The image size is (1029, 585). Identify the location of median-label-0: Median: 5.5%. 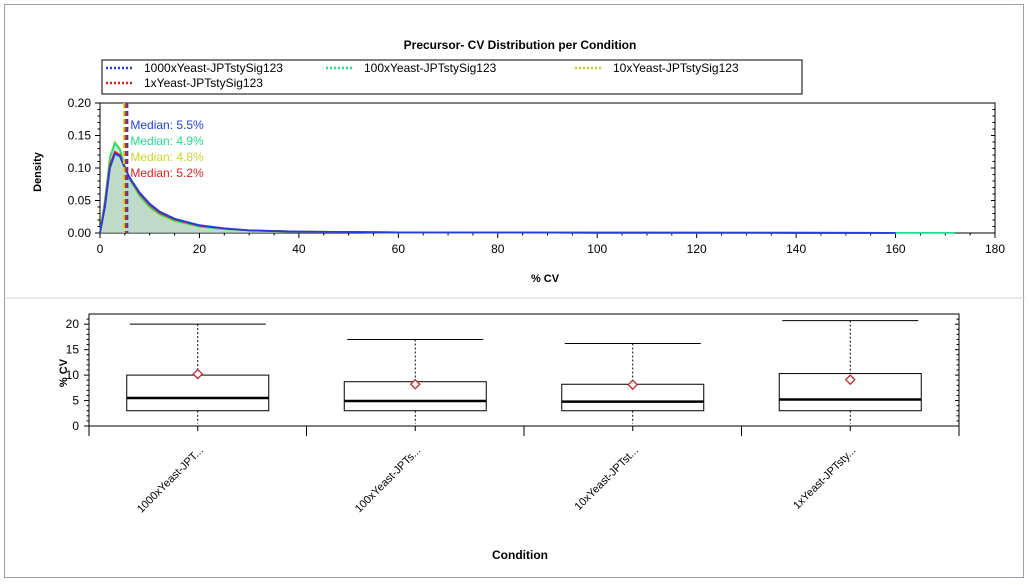
(167, 125).